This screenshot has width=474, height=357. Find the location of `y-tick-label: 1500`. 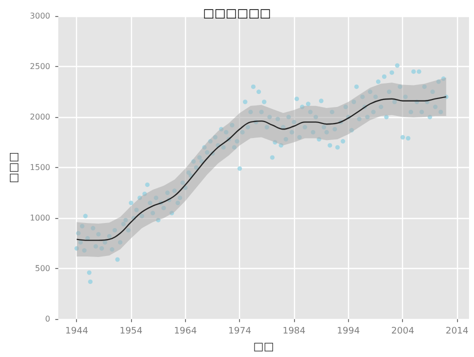

y-tick-label: 1500 is located at coordinates (40, 167).